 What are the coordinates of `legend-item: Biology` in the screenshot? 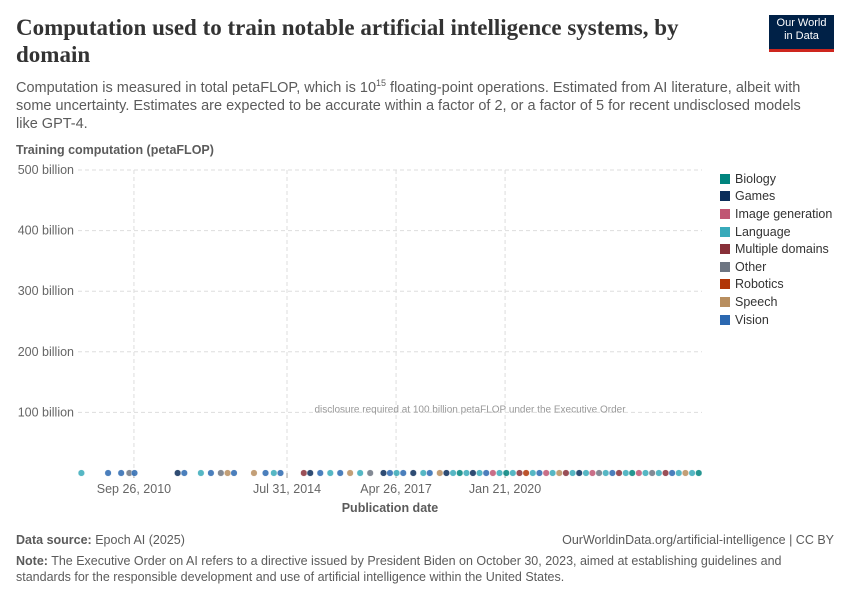 It's located at (776, 179).